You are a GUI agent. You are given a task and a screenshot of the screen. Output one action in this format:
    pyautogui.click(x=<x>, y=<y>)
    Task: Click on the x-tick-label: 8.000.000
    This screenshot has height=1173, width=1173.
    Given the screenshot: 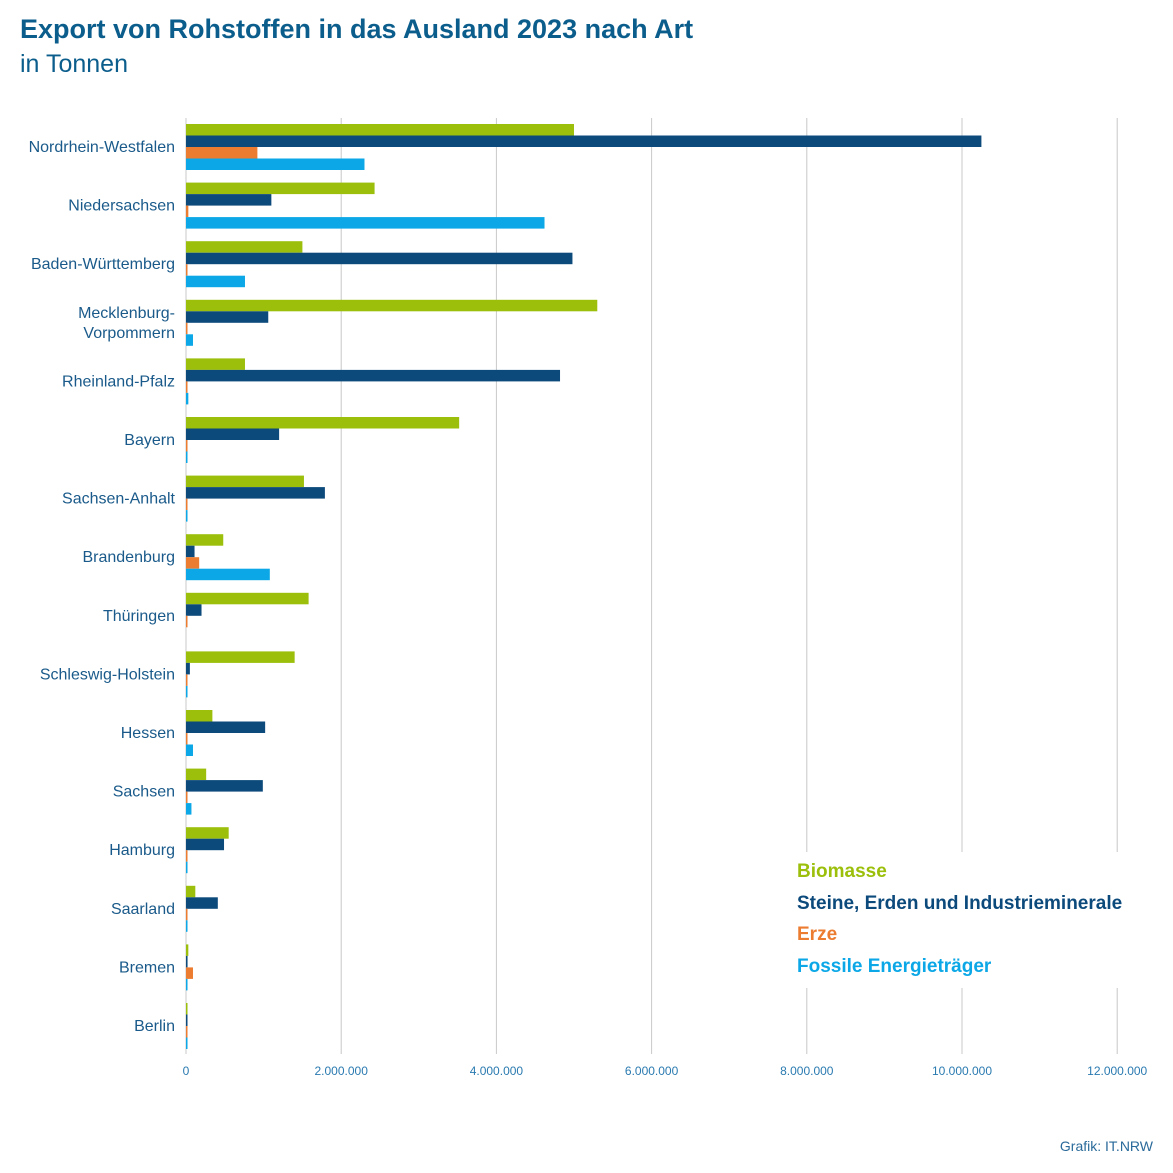 What is the action you would take?
    pyautogui.click(x=807, y=1071)
    